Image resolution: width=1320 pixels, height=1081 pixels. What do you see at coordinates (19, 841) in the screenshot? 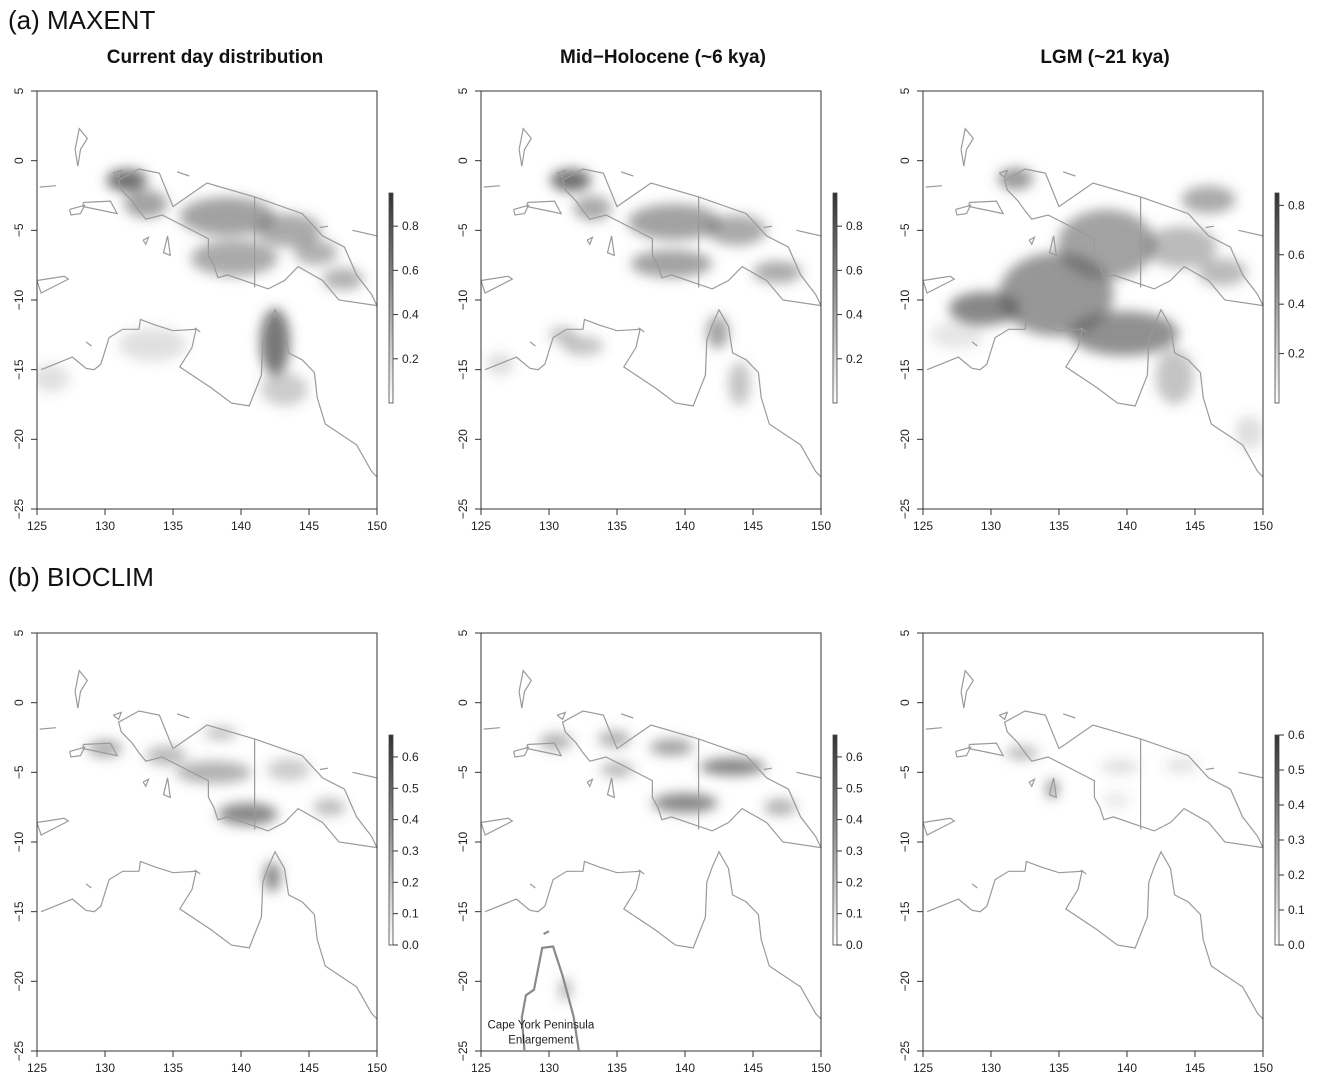
I see `y-tick-label: −10` at bounding box center [19, 841].